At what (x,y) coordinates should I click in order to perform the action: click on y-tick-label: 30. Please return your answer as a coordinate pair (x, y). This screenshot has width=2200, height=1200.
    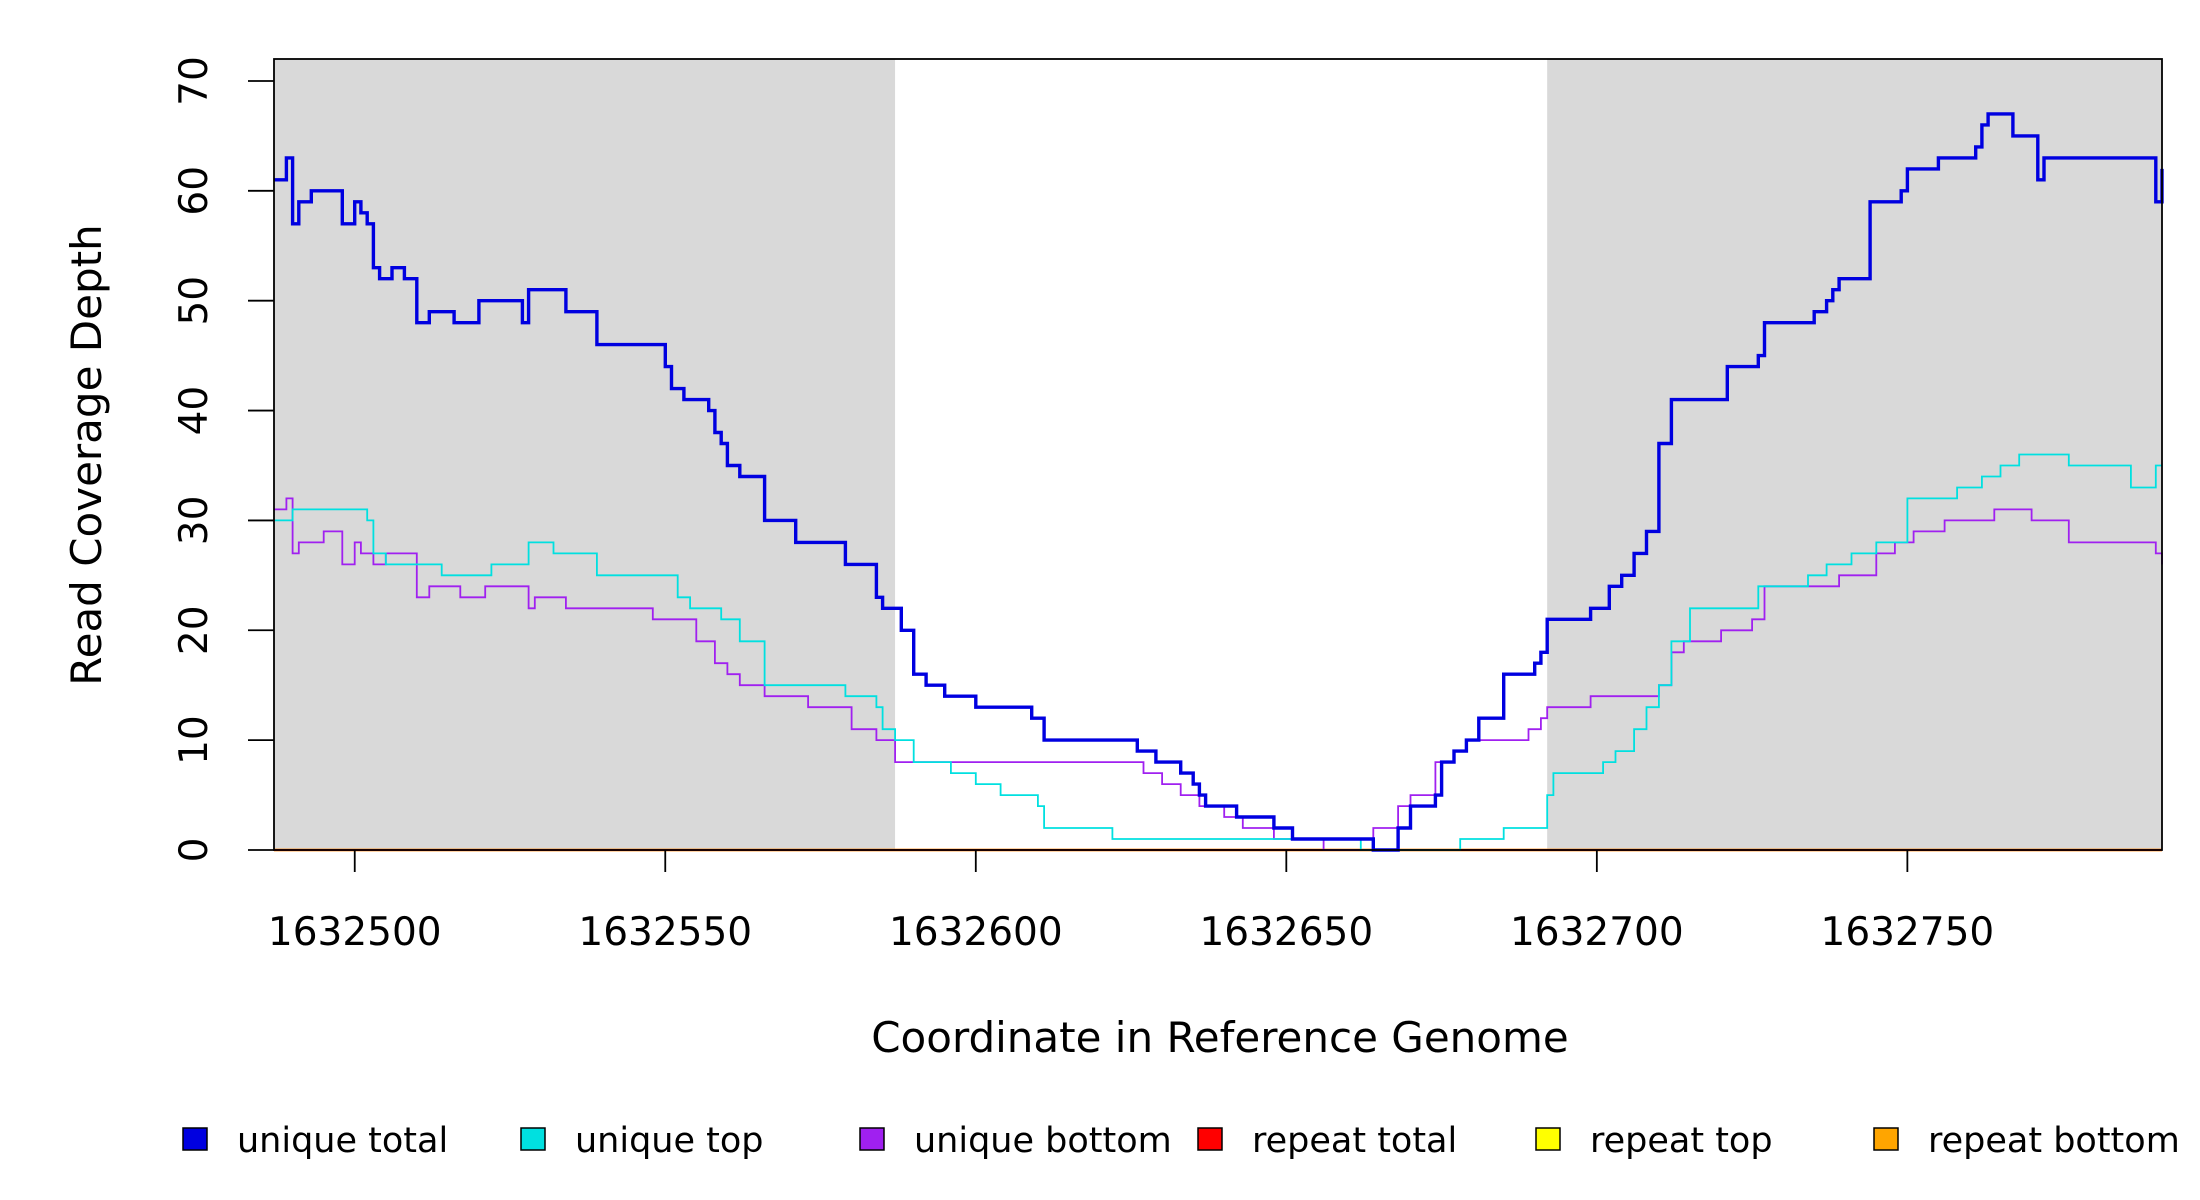
    Looking at the image, I should click on (194, 521).